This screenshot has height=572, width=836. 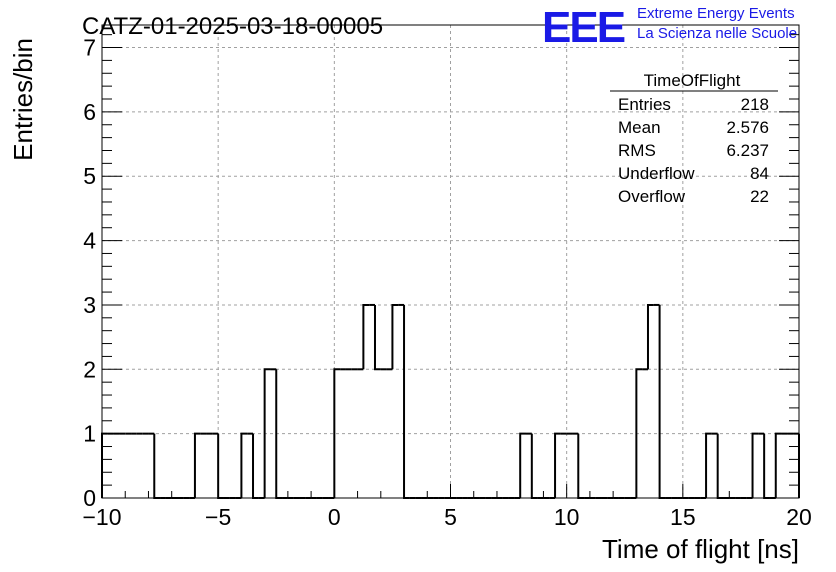 I want to click on y-tick-label: 2, so click(x=89, y=369).